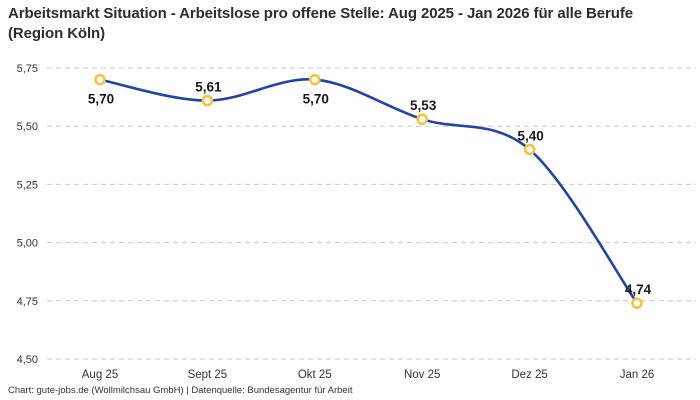 This screenshot has width=700, height=400. I want to click on x-axis-tick-label: Jan 26, so click(637, 375).